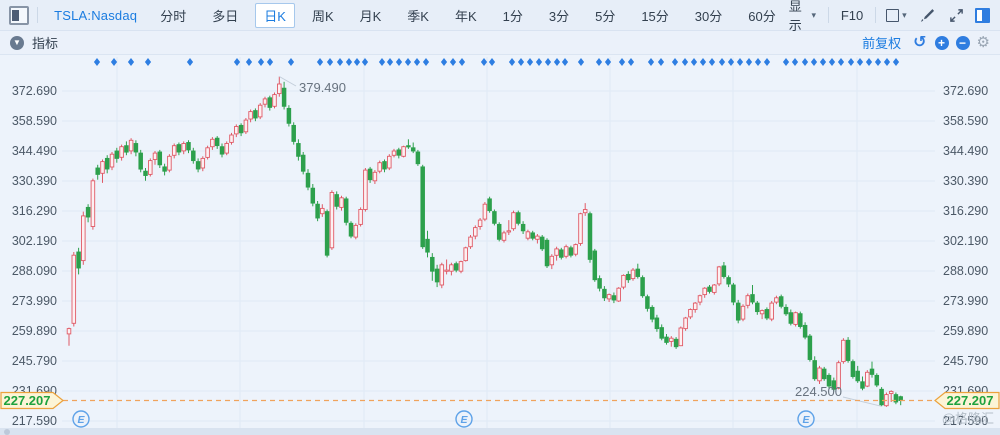 The width and height of the screenshot is (1000, 435). What do you see at coordinates (708, 16) in the screenshot?
I see `tab-period-11: 30分` at bounding box center [708, 16].